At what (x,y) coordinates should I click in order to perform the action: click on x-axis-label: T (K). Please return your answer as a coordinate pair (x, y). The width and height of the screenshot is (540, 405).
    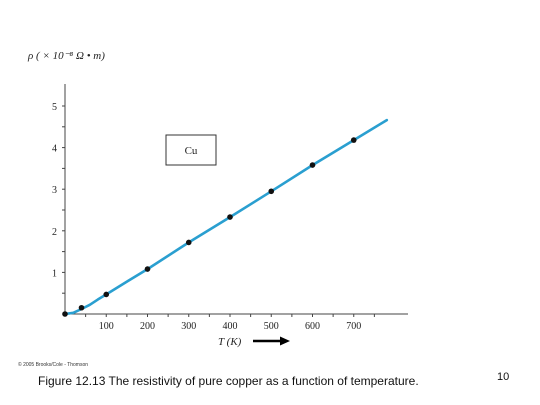
    Looking at the image, I should click on (230, 342).